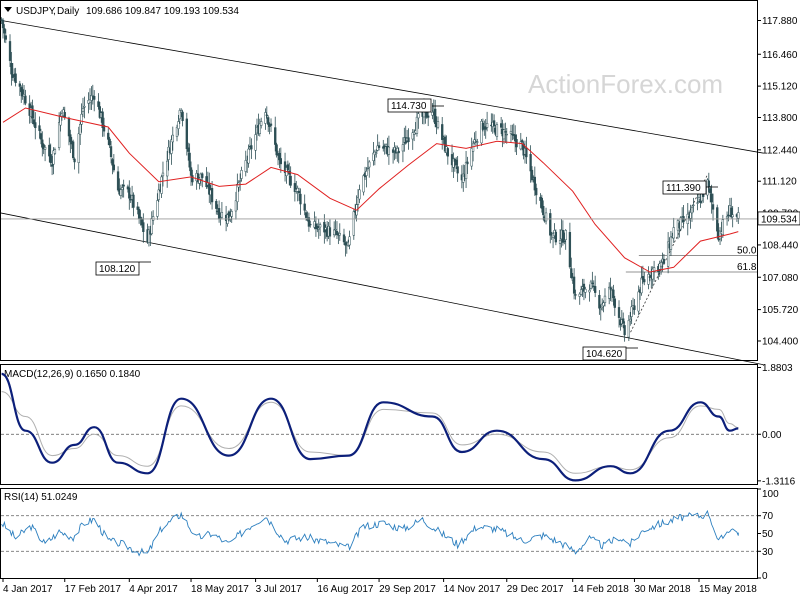 The image size is (800, 600). I want to click on price-tick-label: 104.400, so click(780, 341).